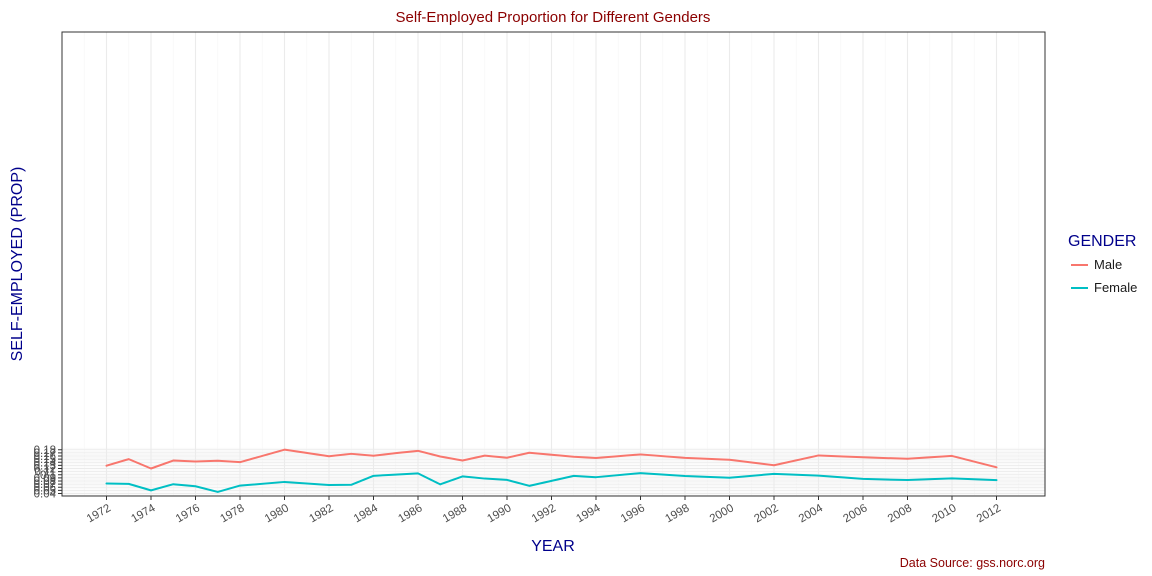 This screenshot has height=576, width=1152. I want to click on series-line-female, so click(551, 482).